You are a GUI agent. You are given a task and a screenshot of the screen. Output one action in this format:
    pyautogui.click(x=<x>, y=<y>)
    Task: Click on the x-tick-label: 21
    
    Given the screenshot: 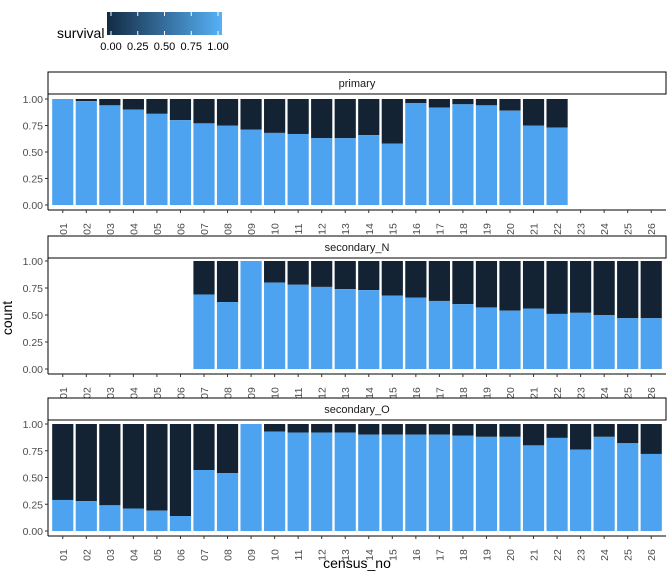 What is the action you would take?
    pyautogui.click(x=535, y=555)
    